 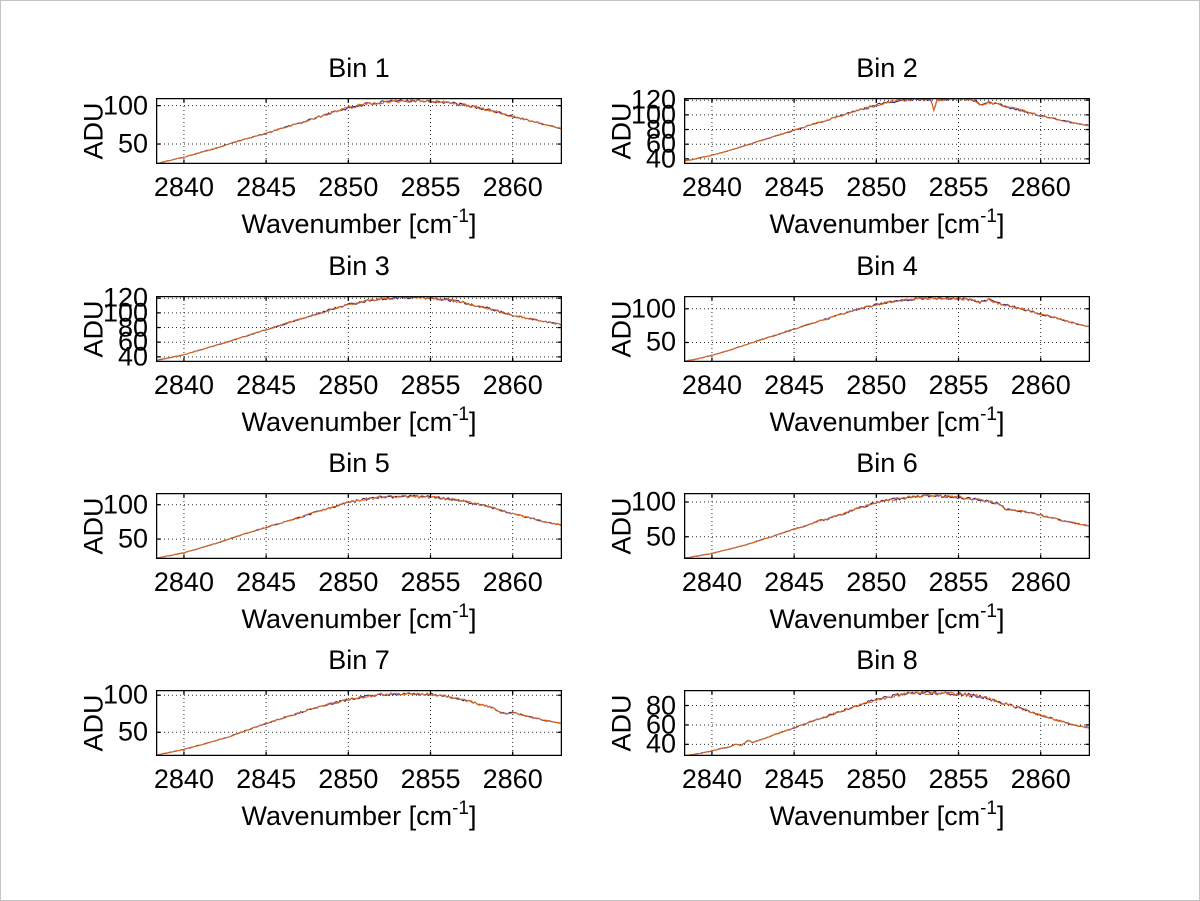 I want to click on subplot-title: Bin 4, so click(x=887, y=266).